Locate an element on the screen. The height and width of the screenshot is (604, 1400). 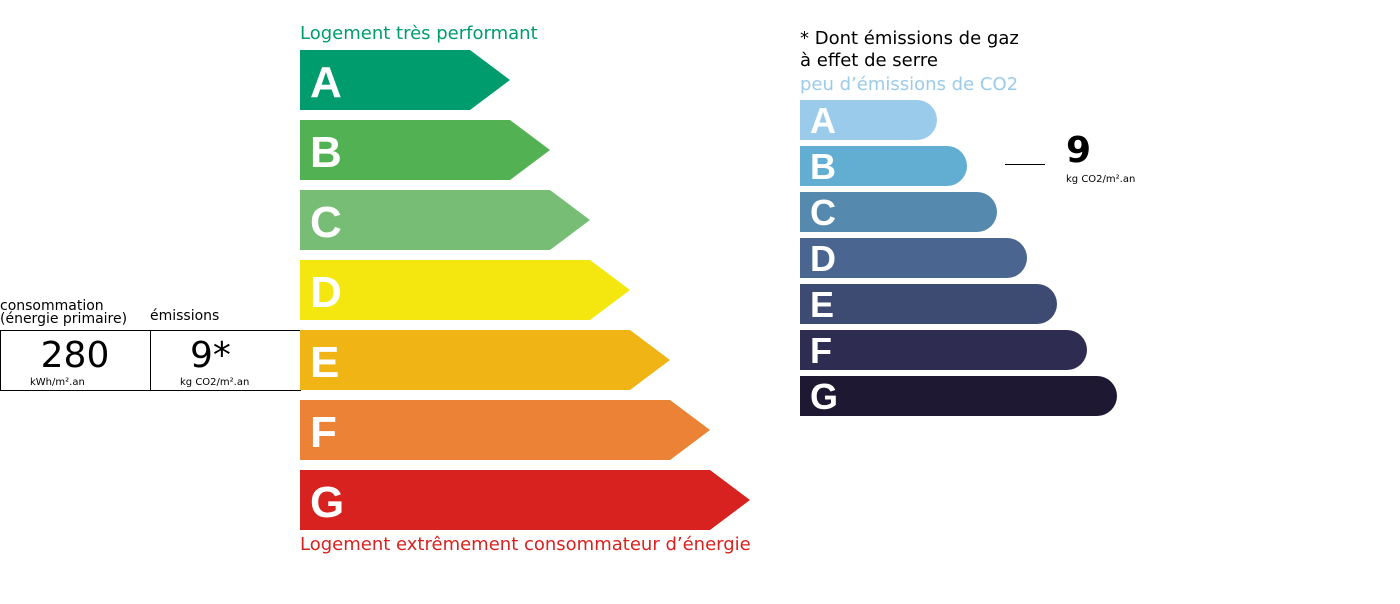
ghg-unit: kg CO2/m².an is located at coordinates (1100, 179).